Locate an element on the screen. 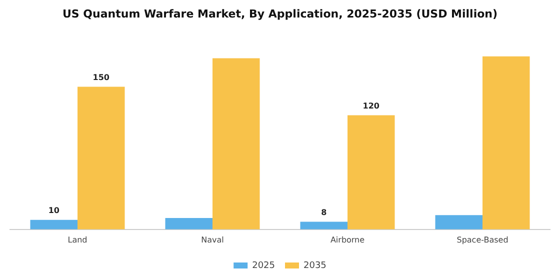 The height and width of the screenshot is (280, 560). data-label: 10 is located at coordinates (54, 210).